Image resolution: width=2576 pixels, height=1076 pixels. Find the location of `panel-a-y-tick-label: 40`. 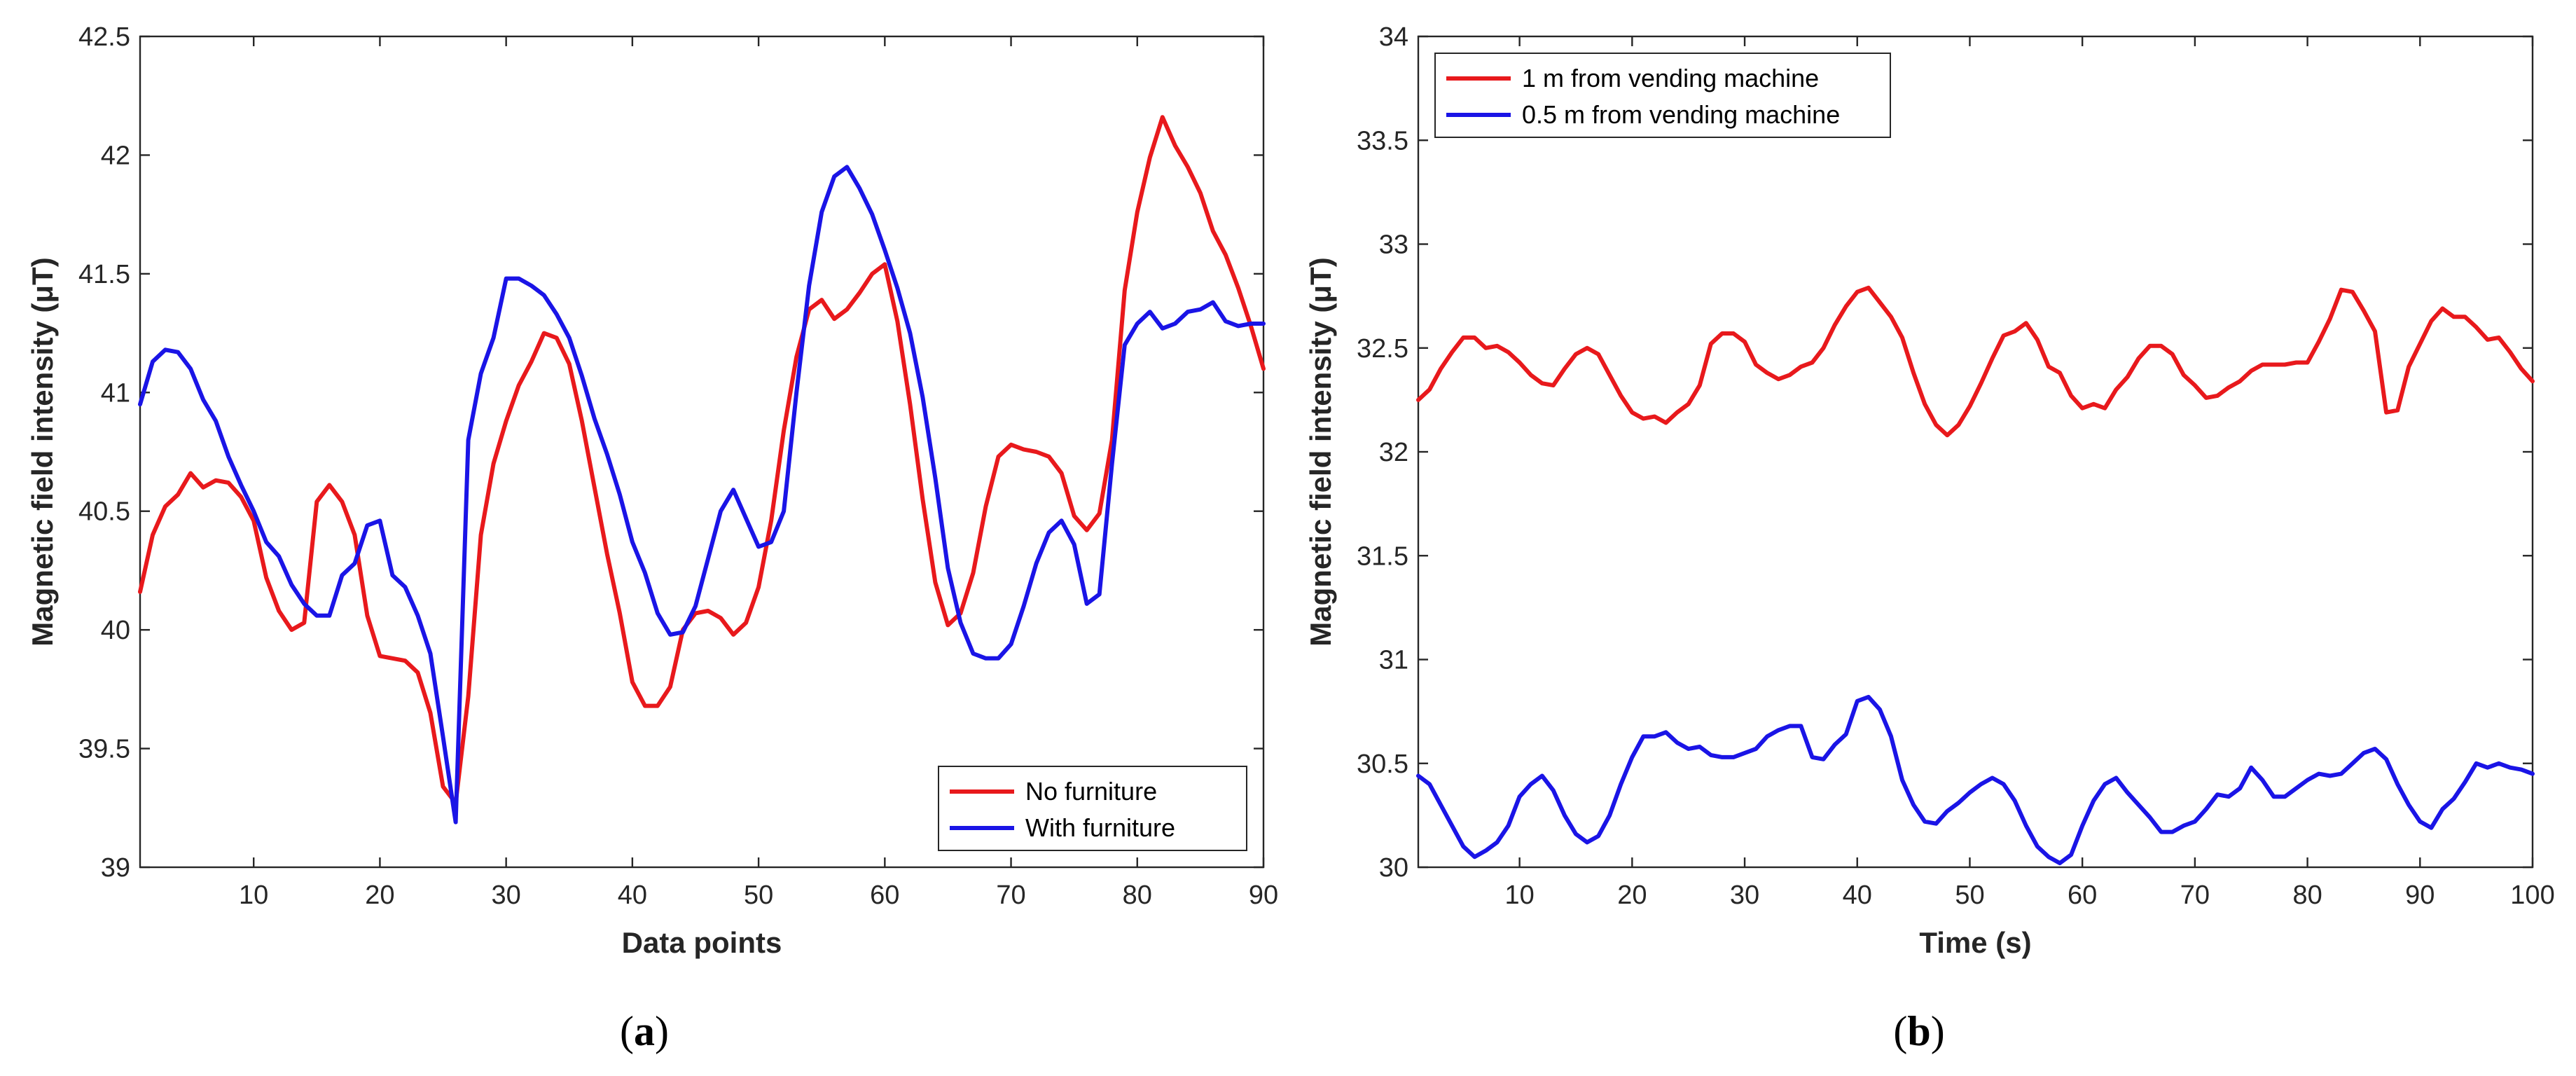

panel-a-y-tick-label: 40 is located at coordinates (116, 630).